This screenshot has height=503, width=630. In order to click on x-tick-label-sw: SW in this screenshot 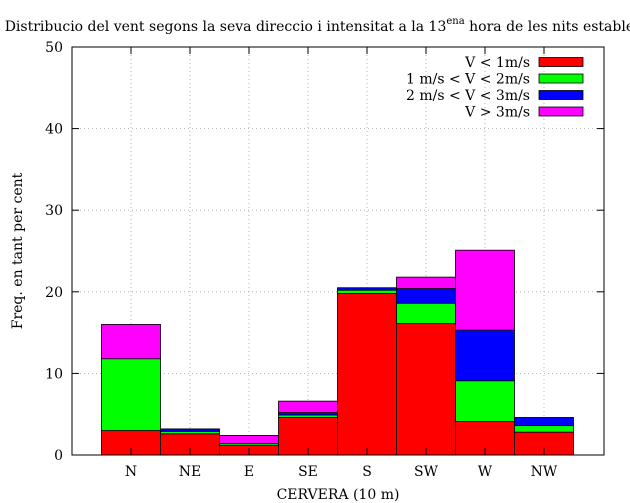, I will do `click(426, 472)`.